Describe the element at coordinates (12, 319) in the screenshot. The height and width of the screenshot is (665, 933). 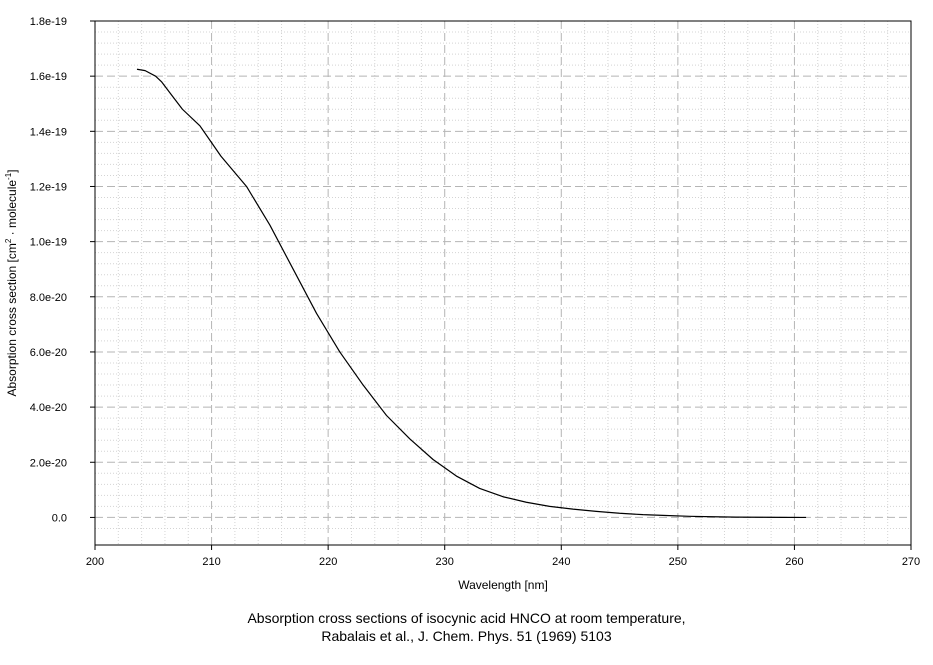
I see `y-axis-label-prefix: Absorption cross section [cm` at that location.